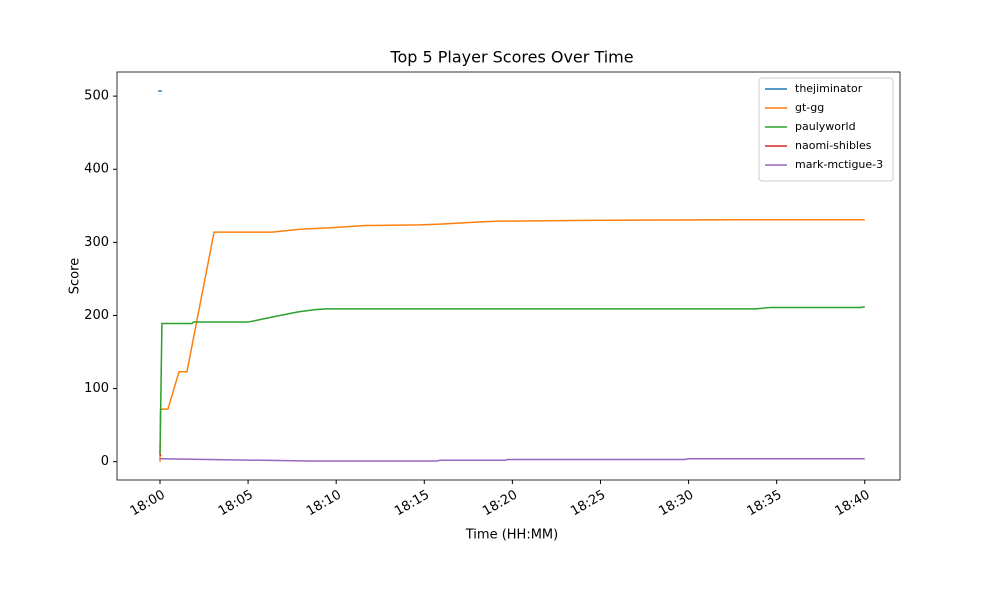 The image size is (1000, 600). What do you see at coordinates (96, 169) in the screenshot?
I see `y-tick-label: 400` at bounding box center [96, 169].